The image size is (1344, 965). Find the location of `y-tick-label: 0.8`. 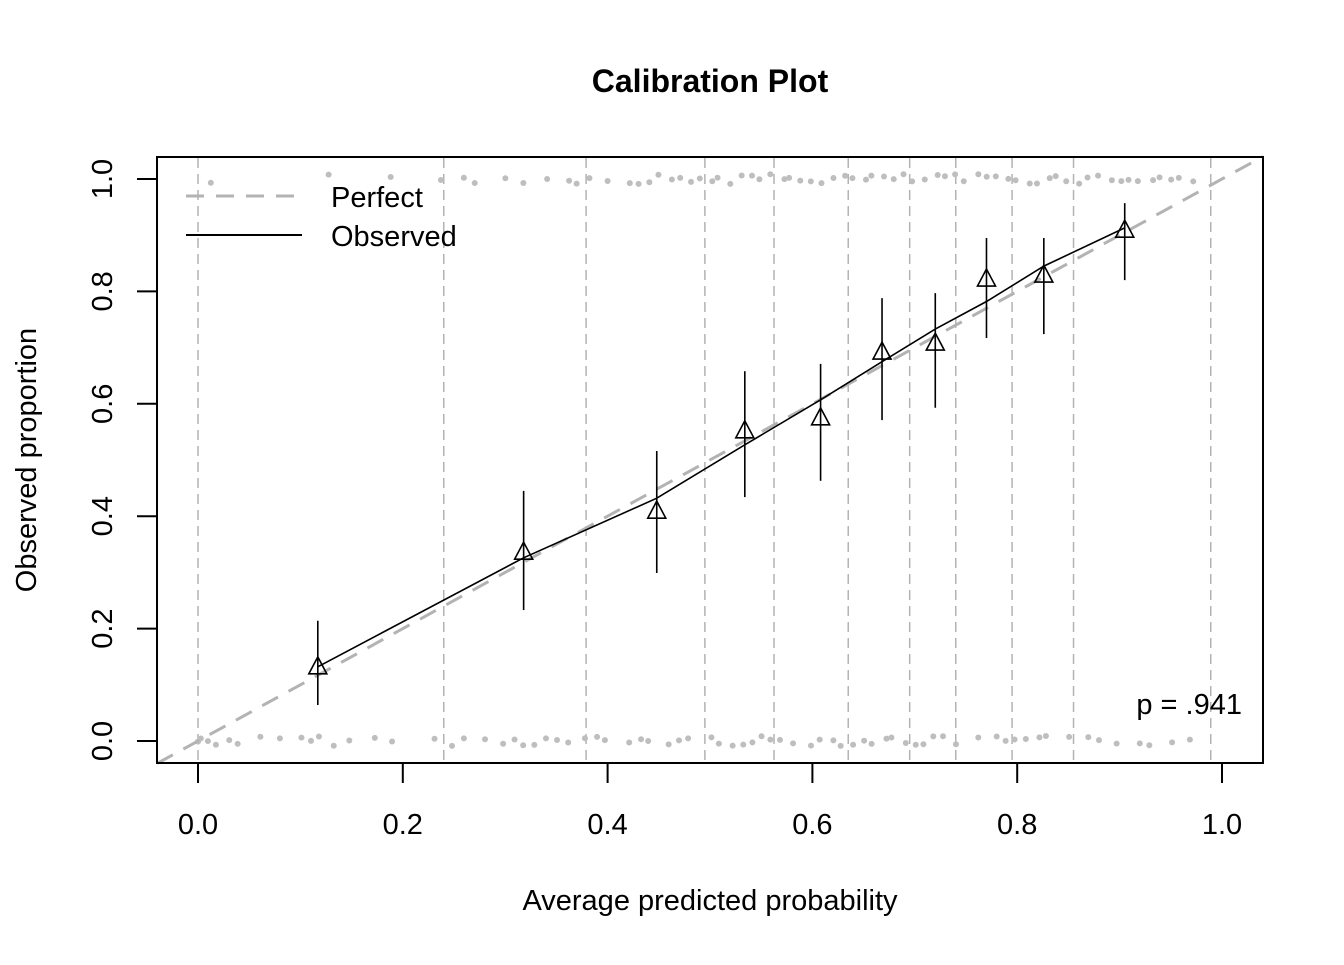

y-tick-label: 0.8 is located at coordinates (103, 291).